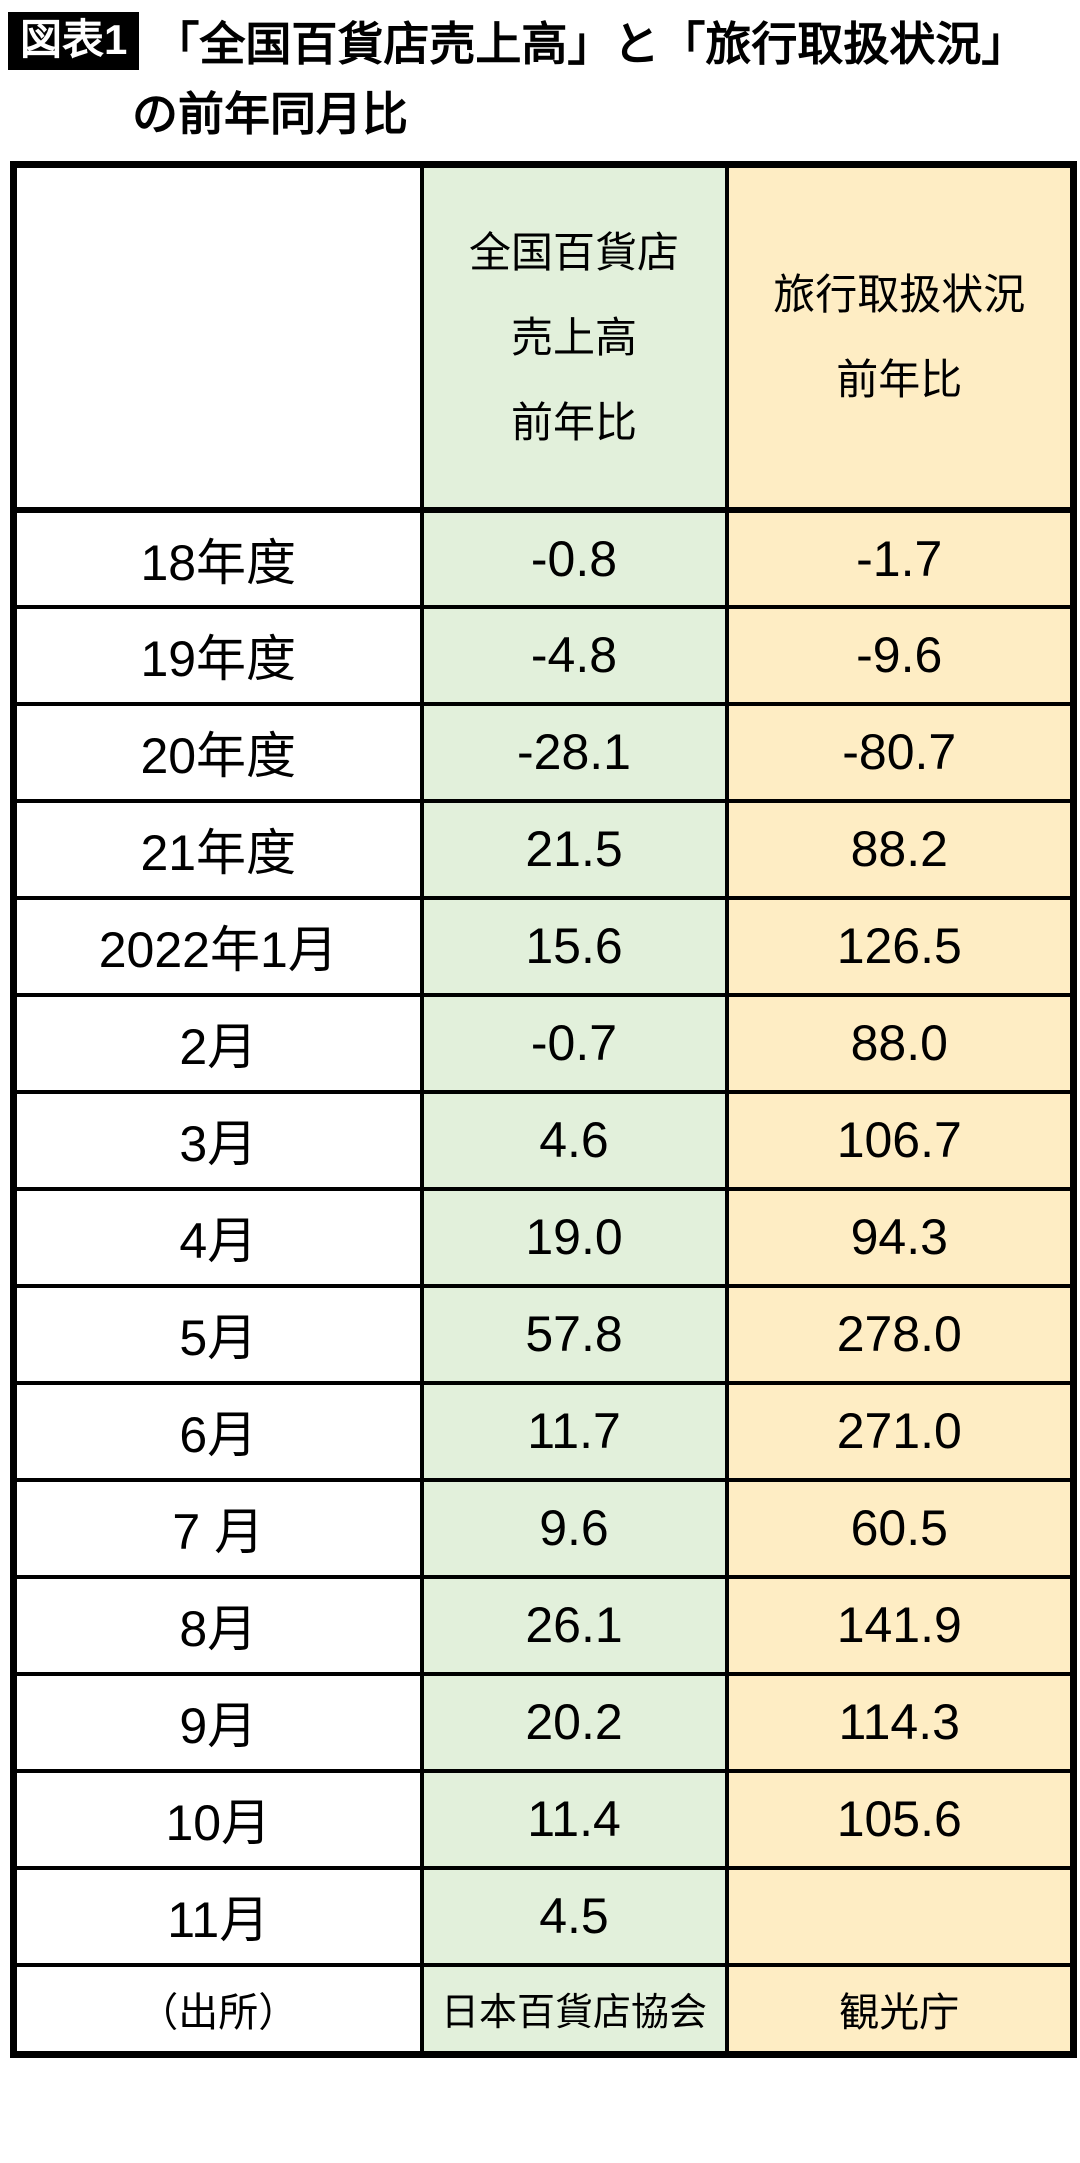  I want to click on travel-value-cell, so click(900, 1916).